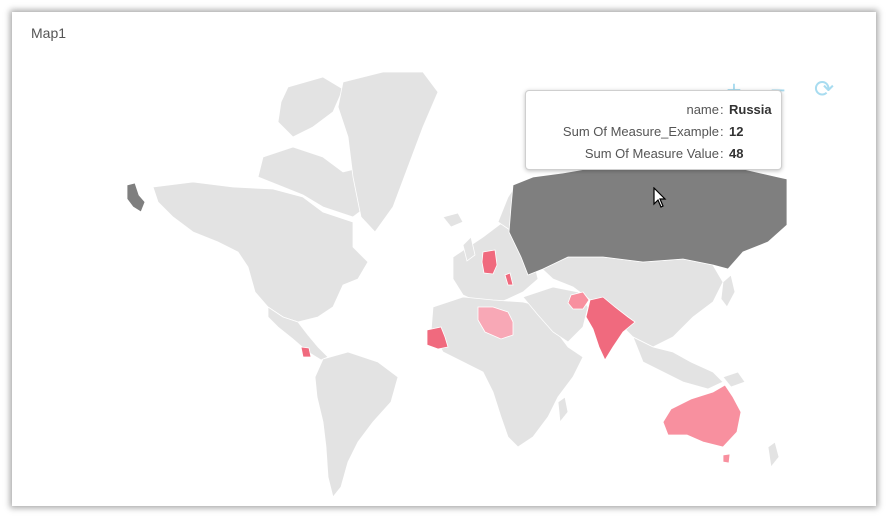 This screenshot has width=896, height=525. I want to click on tooltip-row: Sum Of Measure_Example : 12, so click(653, 134).